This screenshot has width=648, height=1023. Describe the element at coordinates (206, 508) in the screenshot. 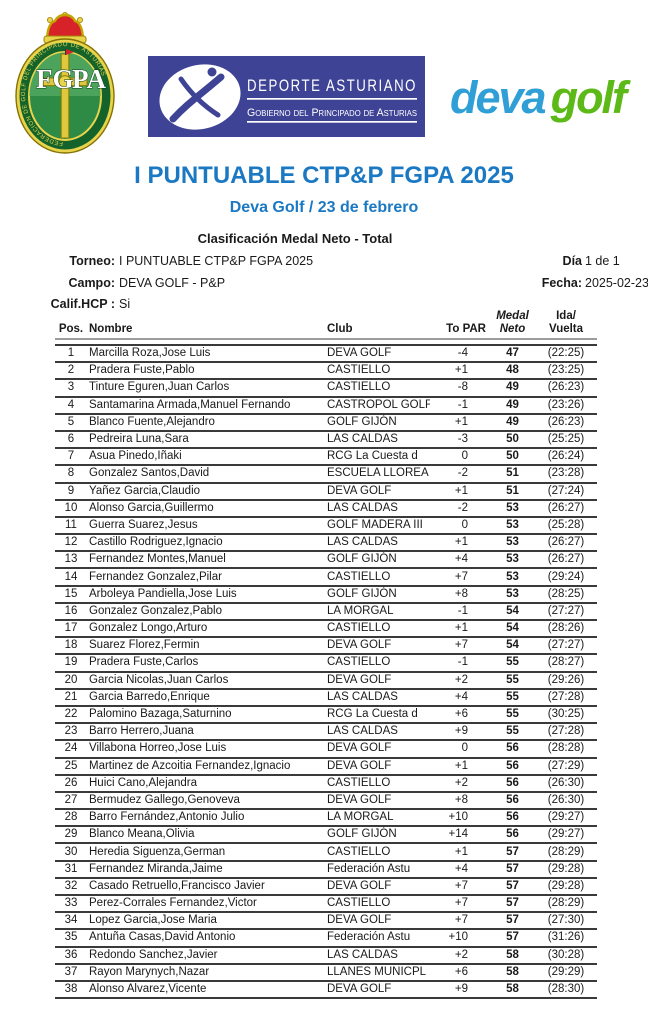

I see `cell-nombre: Alonso Garcia,Guillermo` at that location.